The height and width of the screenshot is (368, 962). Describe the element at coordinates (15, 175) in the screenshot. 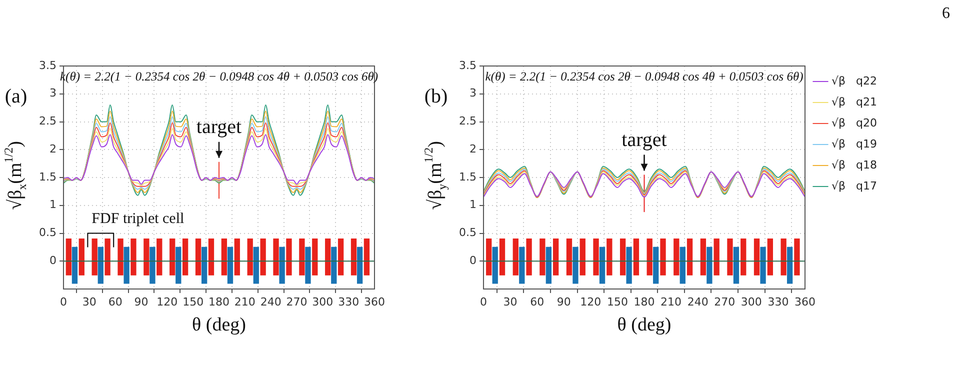

I see `y-axis-title: √βx(m1/2)` at that location.